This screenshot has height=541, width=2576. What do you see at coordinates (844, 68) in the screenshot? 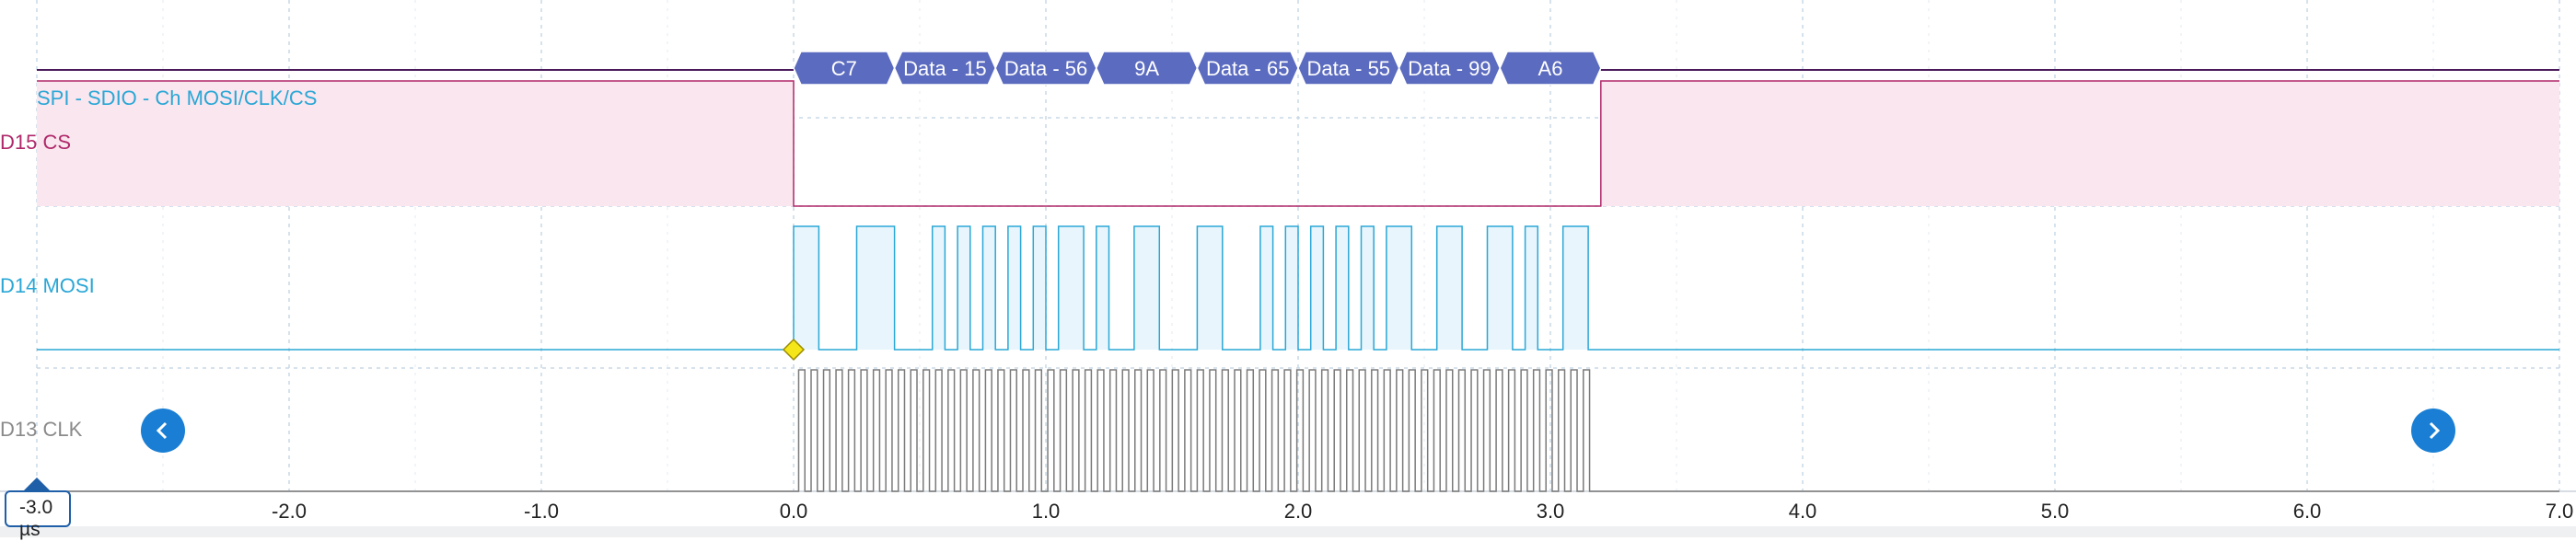
I see `decode-frame-label: C7` at bounding box center [844, 68].